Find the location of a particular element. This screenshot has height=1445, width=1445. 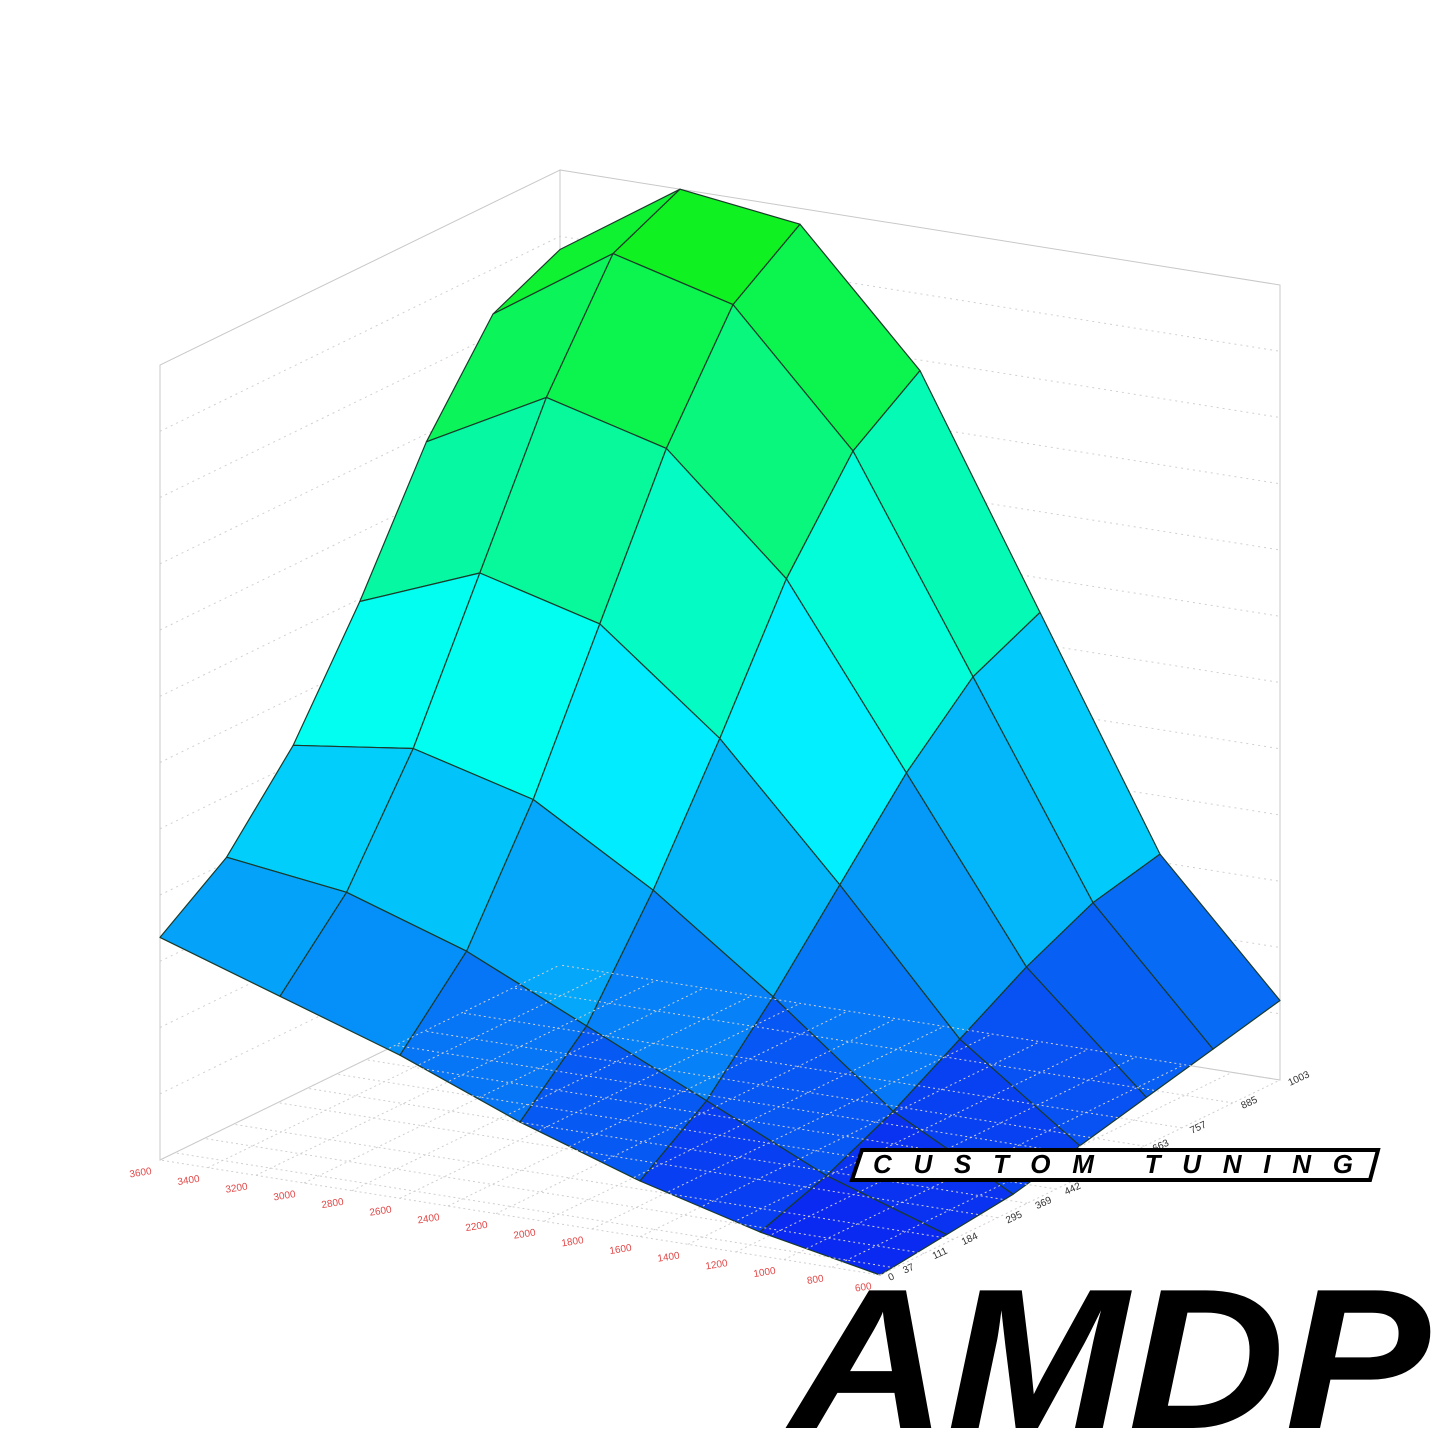

logo: AMDP CUSTOM TUNING is located at coordinates (1108, 1296).